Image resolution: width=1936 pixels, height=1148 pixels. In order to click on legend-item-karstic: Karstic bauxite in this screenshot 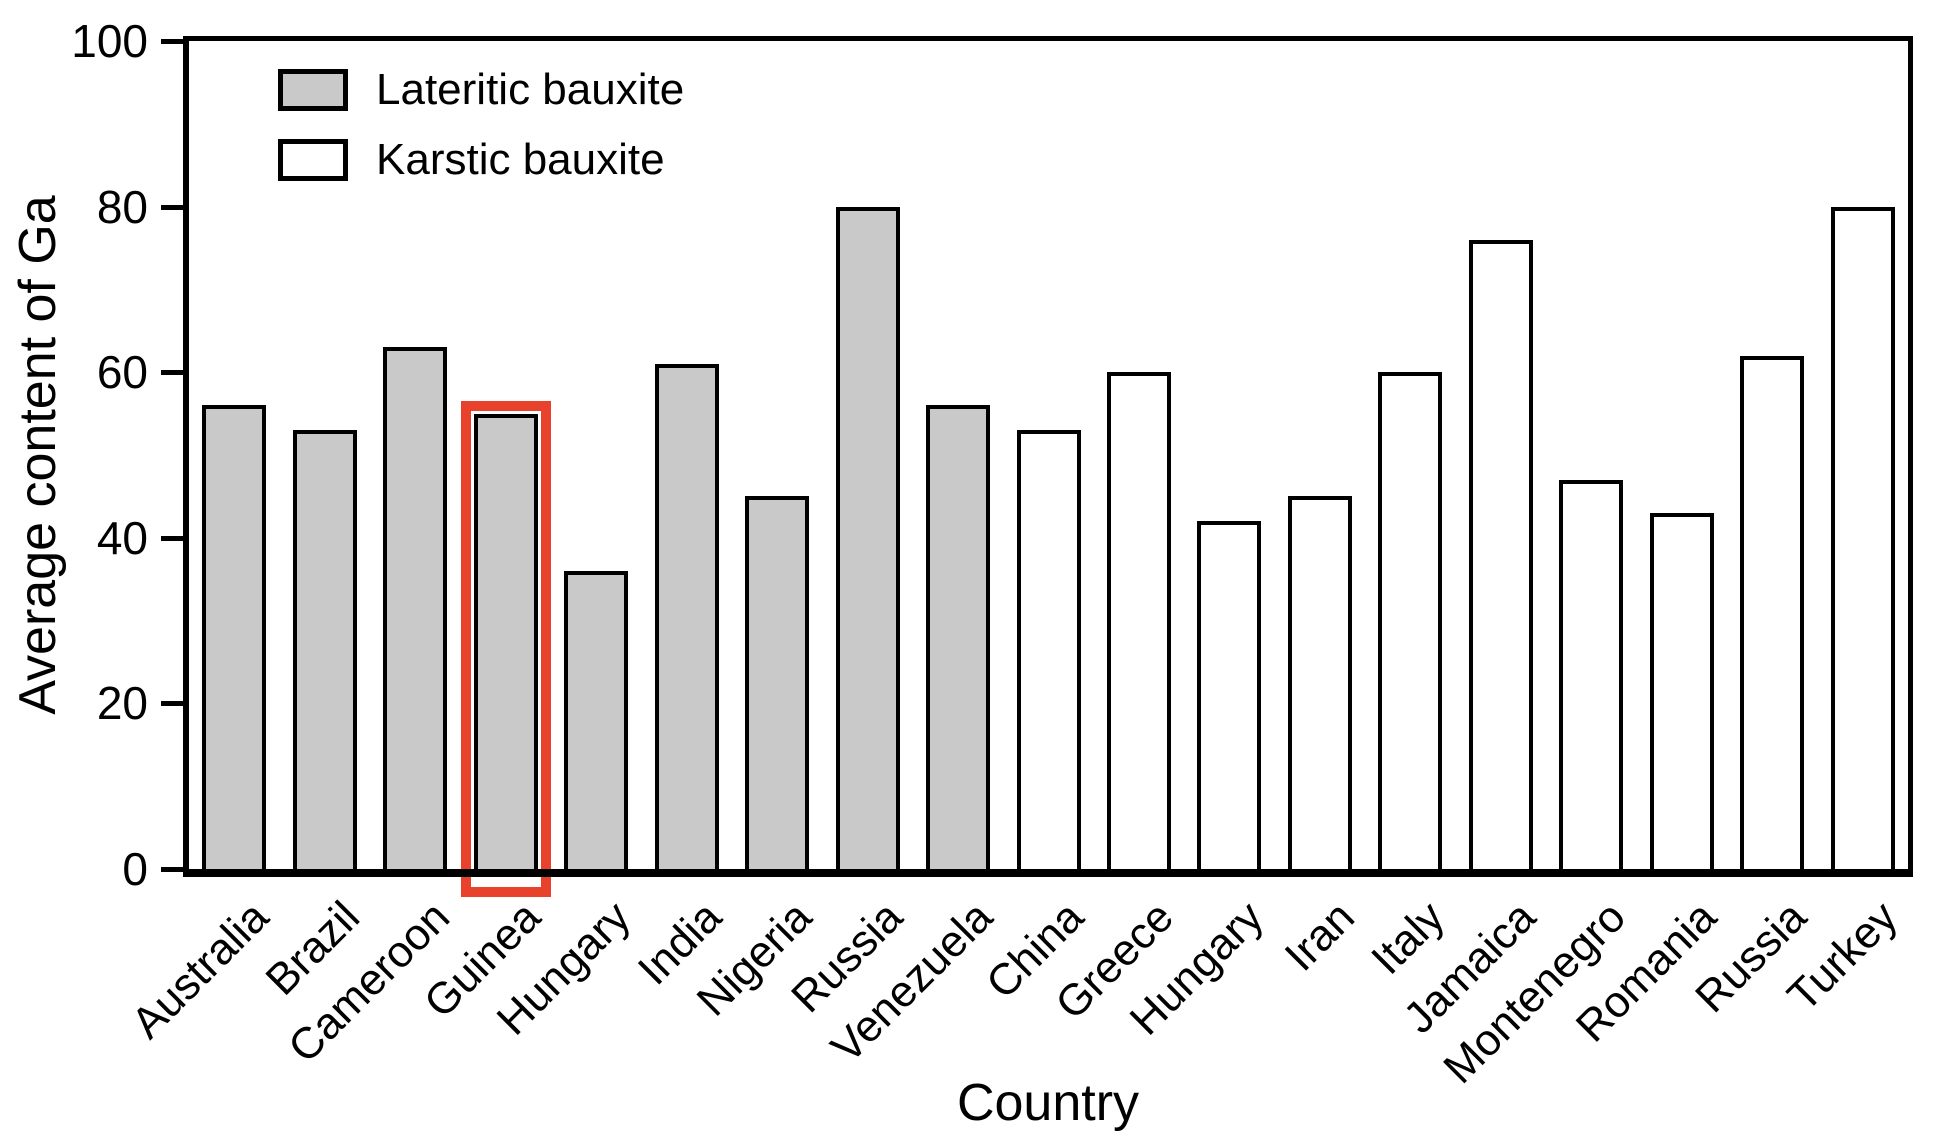, I will do `click(481, 159)`.